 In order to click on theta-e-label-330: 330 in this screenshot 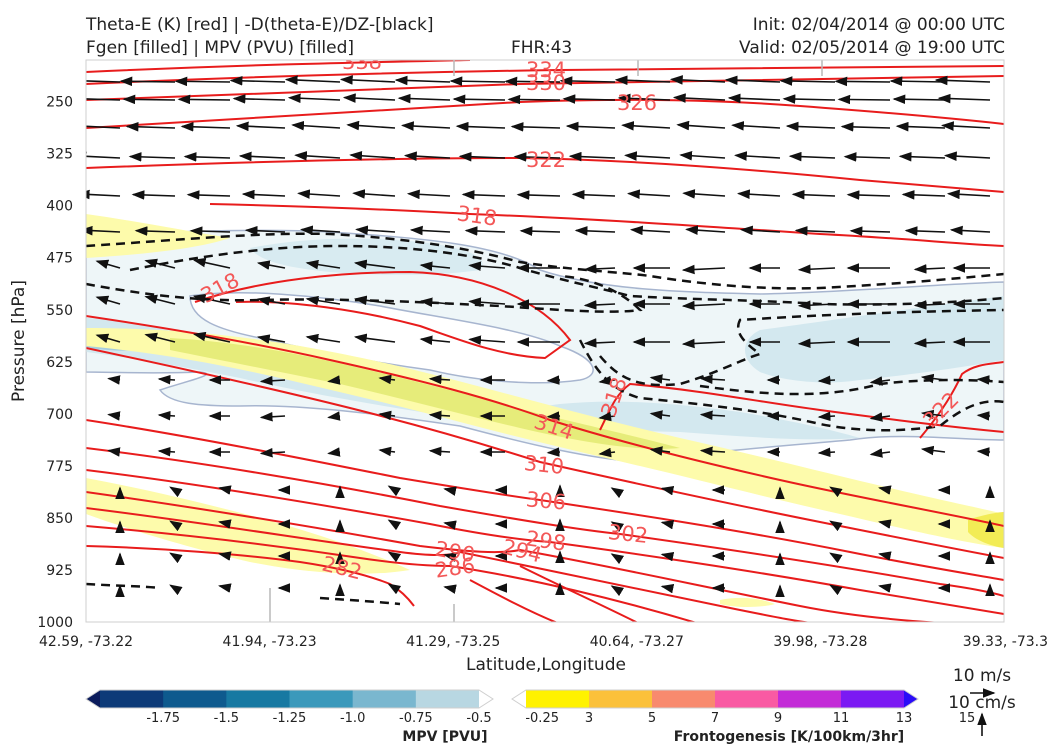, I will do `click(546, 83)`.